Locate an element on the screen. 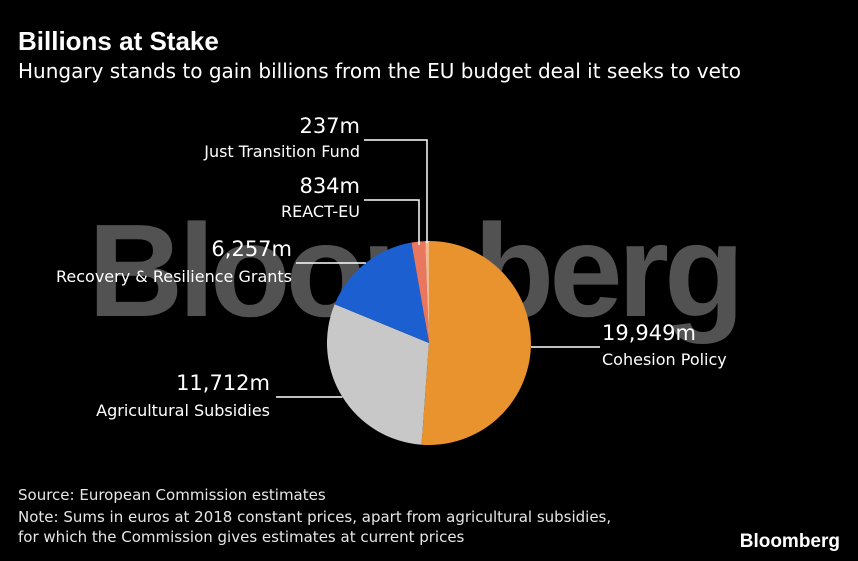 The height and width of the screenshot is (561, 858). value-label-cohesion-policy: 19,949m is located at coordinates (649, 333).